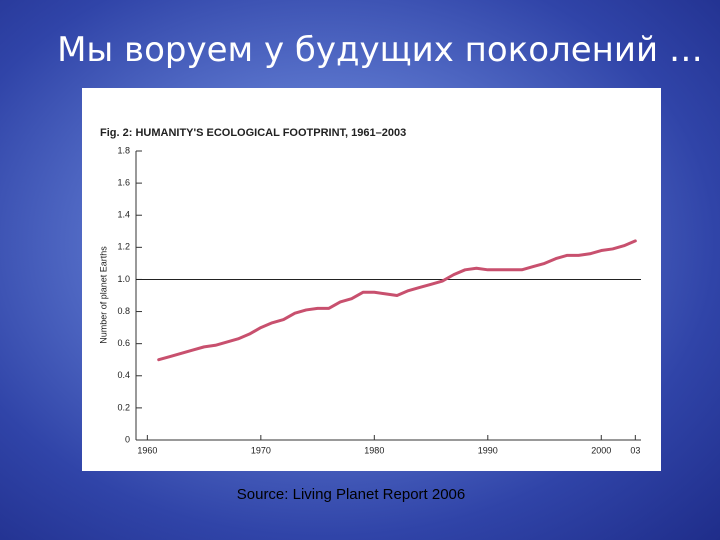  Describe the element at coordinates (123, 279) in the screenshot. I see `y-tick-label: 1.0` at that location.